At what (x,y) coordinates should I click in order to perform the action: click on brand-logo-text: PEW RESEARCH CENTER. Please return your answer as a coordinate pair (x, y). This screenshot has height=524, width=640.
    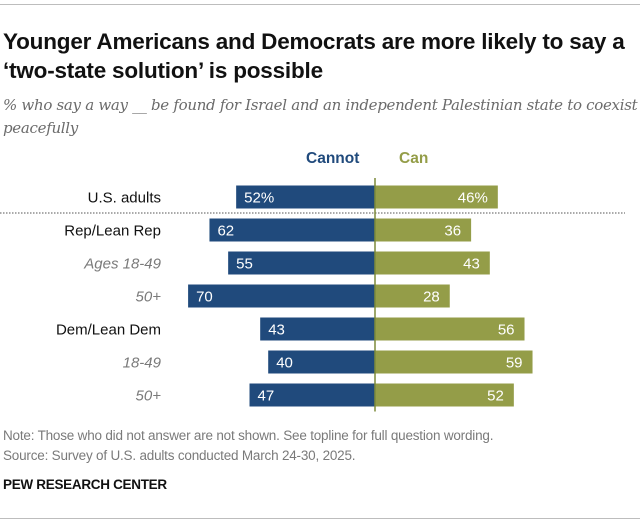
    Looking at the image, I should click on (85, 484).